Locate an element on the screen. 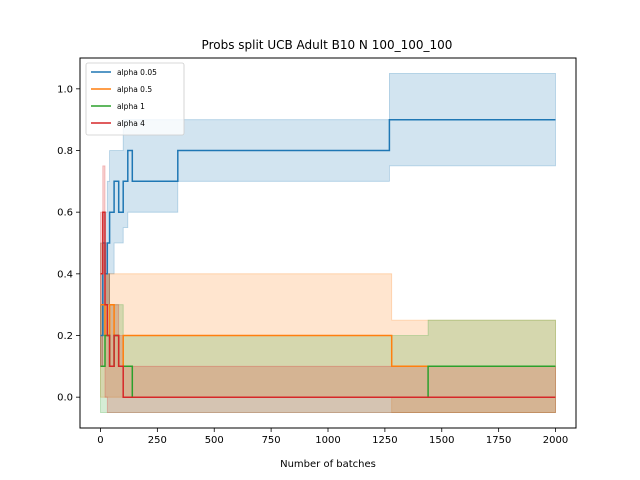 The height and width of the screenshot is (480, 640). legend-box is located at coordinates (135, 99).